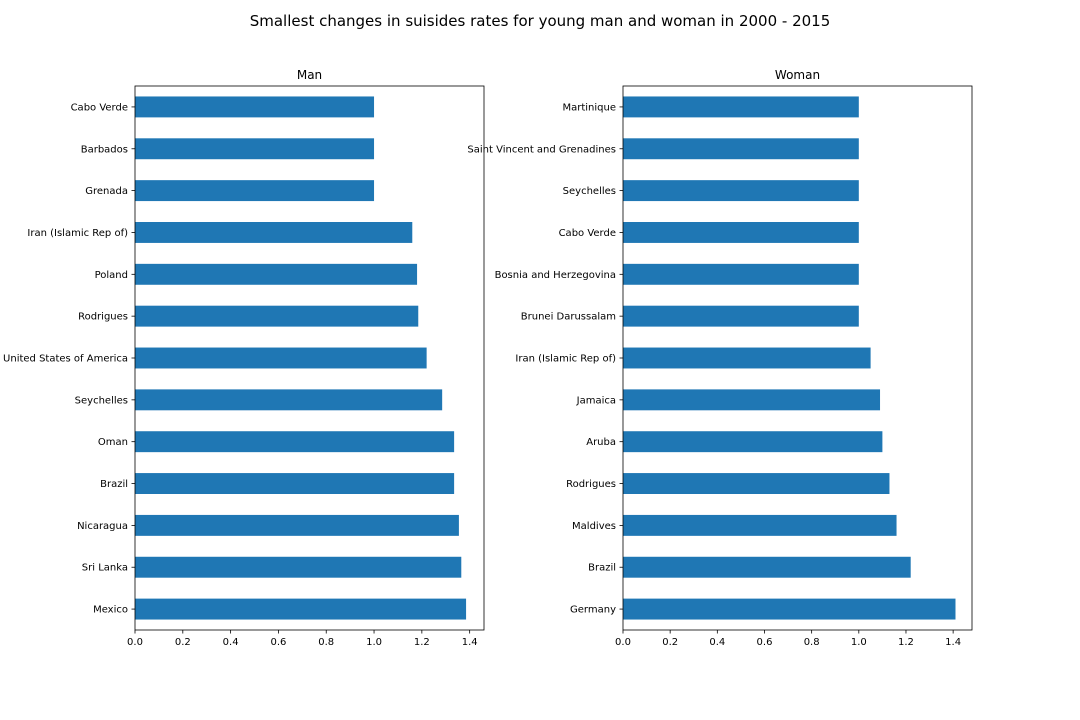 The image size is (1080, 720). What do you see at coordinates (111, 275) in the screenshot?
I see `y-tick-label: Poland` at bounding box center [111, 275].